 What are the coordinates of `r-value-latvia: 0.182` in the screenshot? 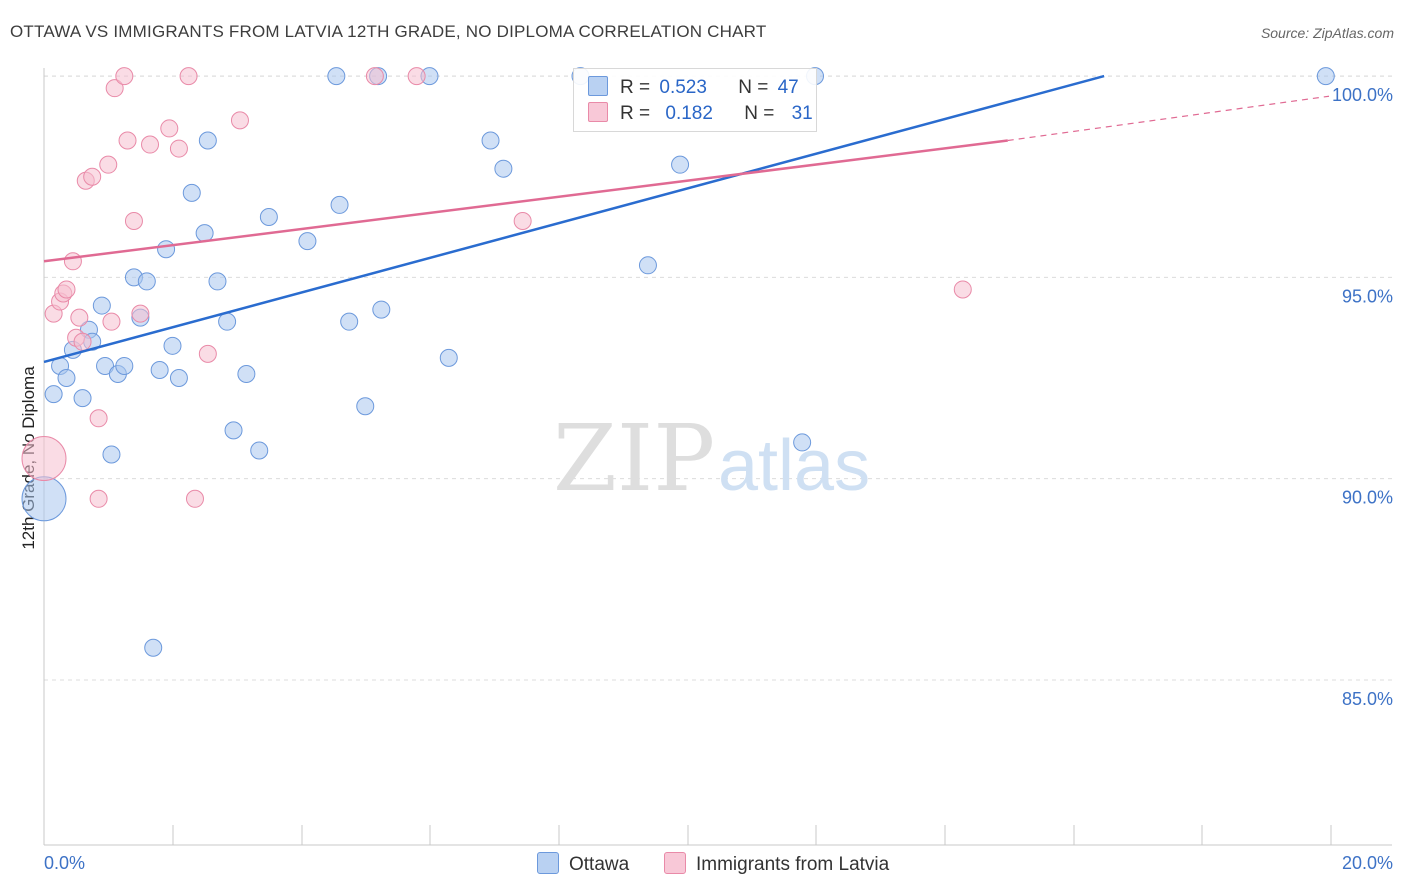 It's located at (689, 113).